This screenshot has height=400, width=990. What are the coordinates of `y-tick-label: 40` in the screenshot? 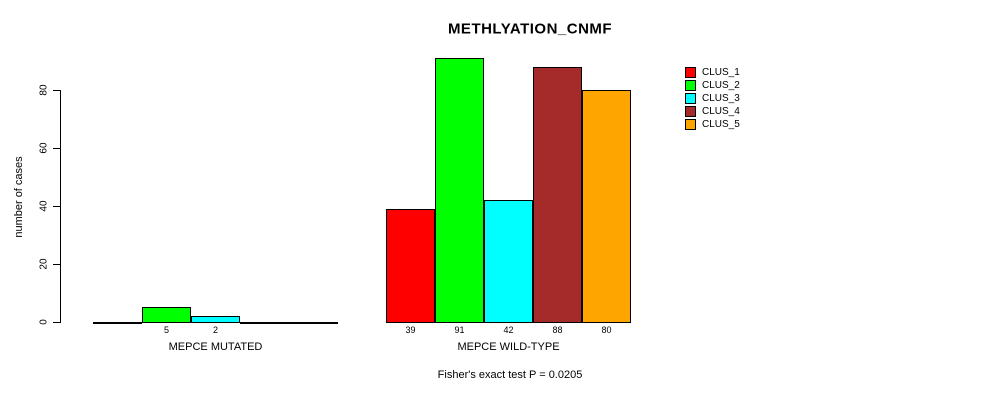 It's located at (44, 206).